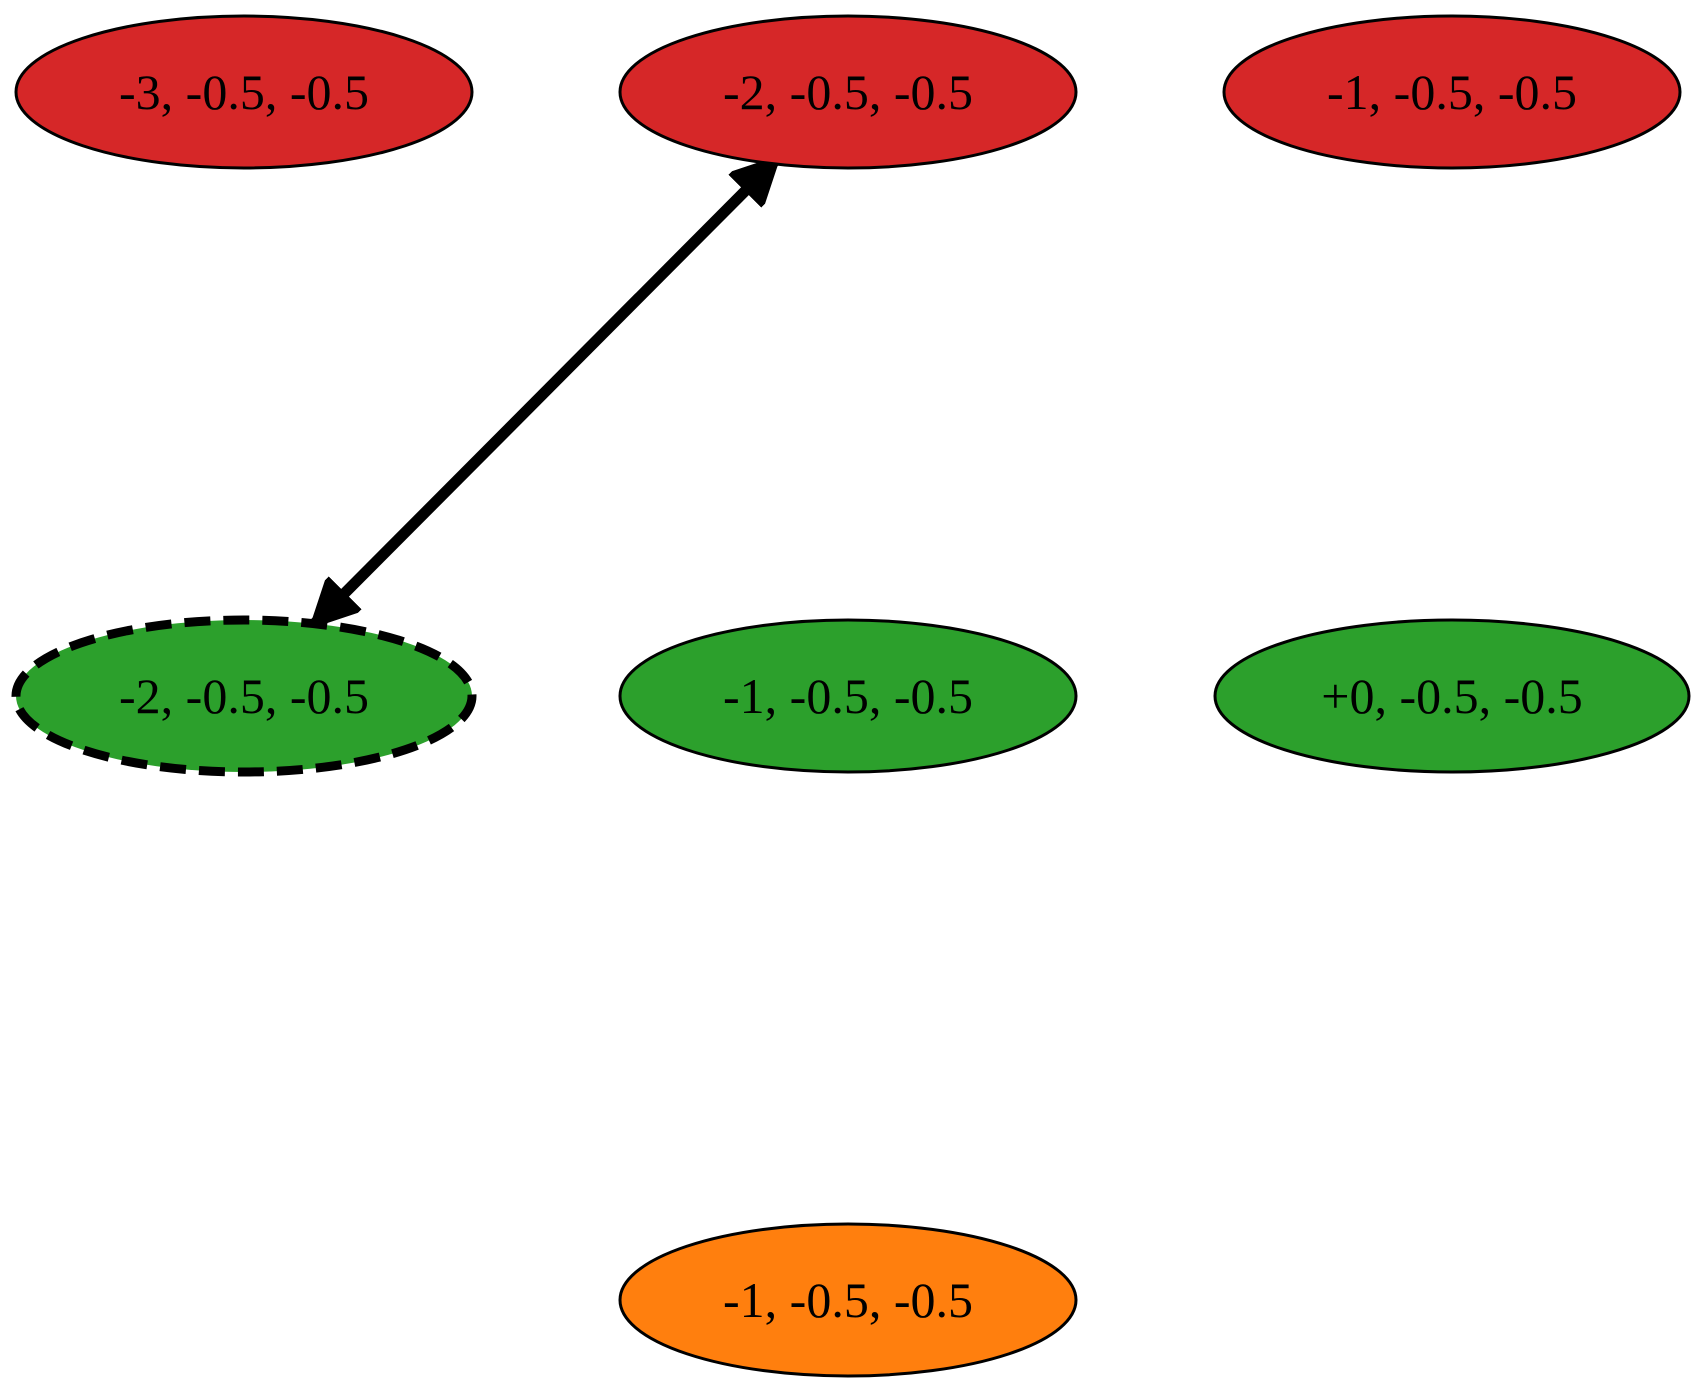 Image resolution: width=1694 pixels, height=1383 pixels. I want to click on node-label: +0, -0.5, -0.5, so click(1452, 696).